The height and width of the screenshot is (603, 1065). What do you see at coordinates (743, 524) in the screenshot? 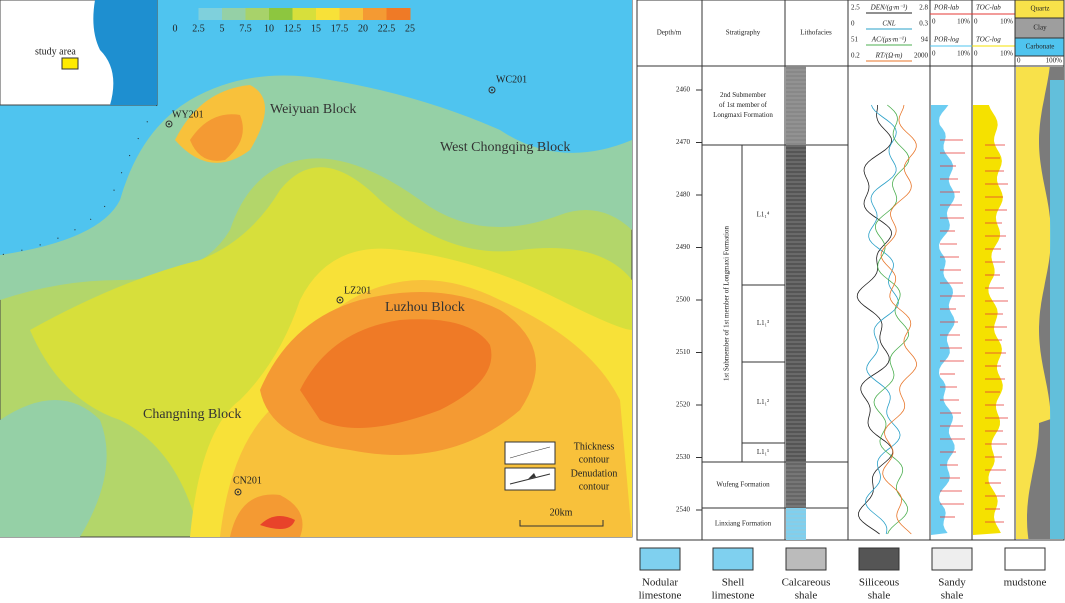
I see `unit-label: Linxiang Formation` at bounding box center [743, 524].